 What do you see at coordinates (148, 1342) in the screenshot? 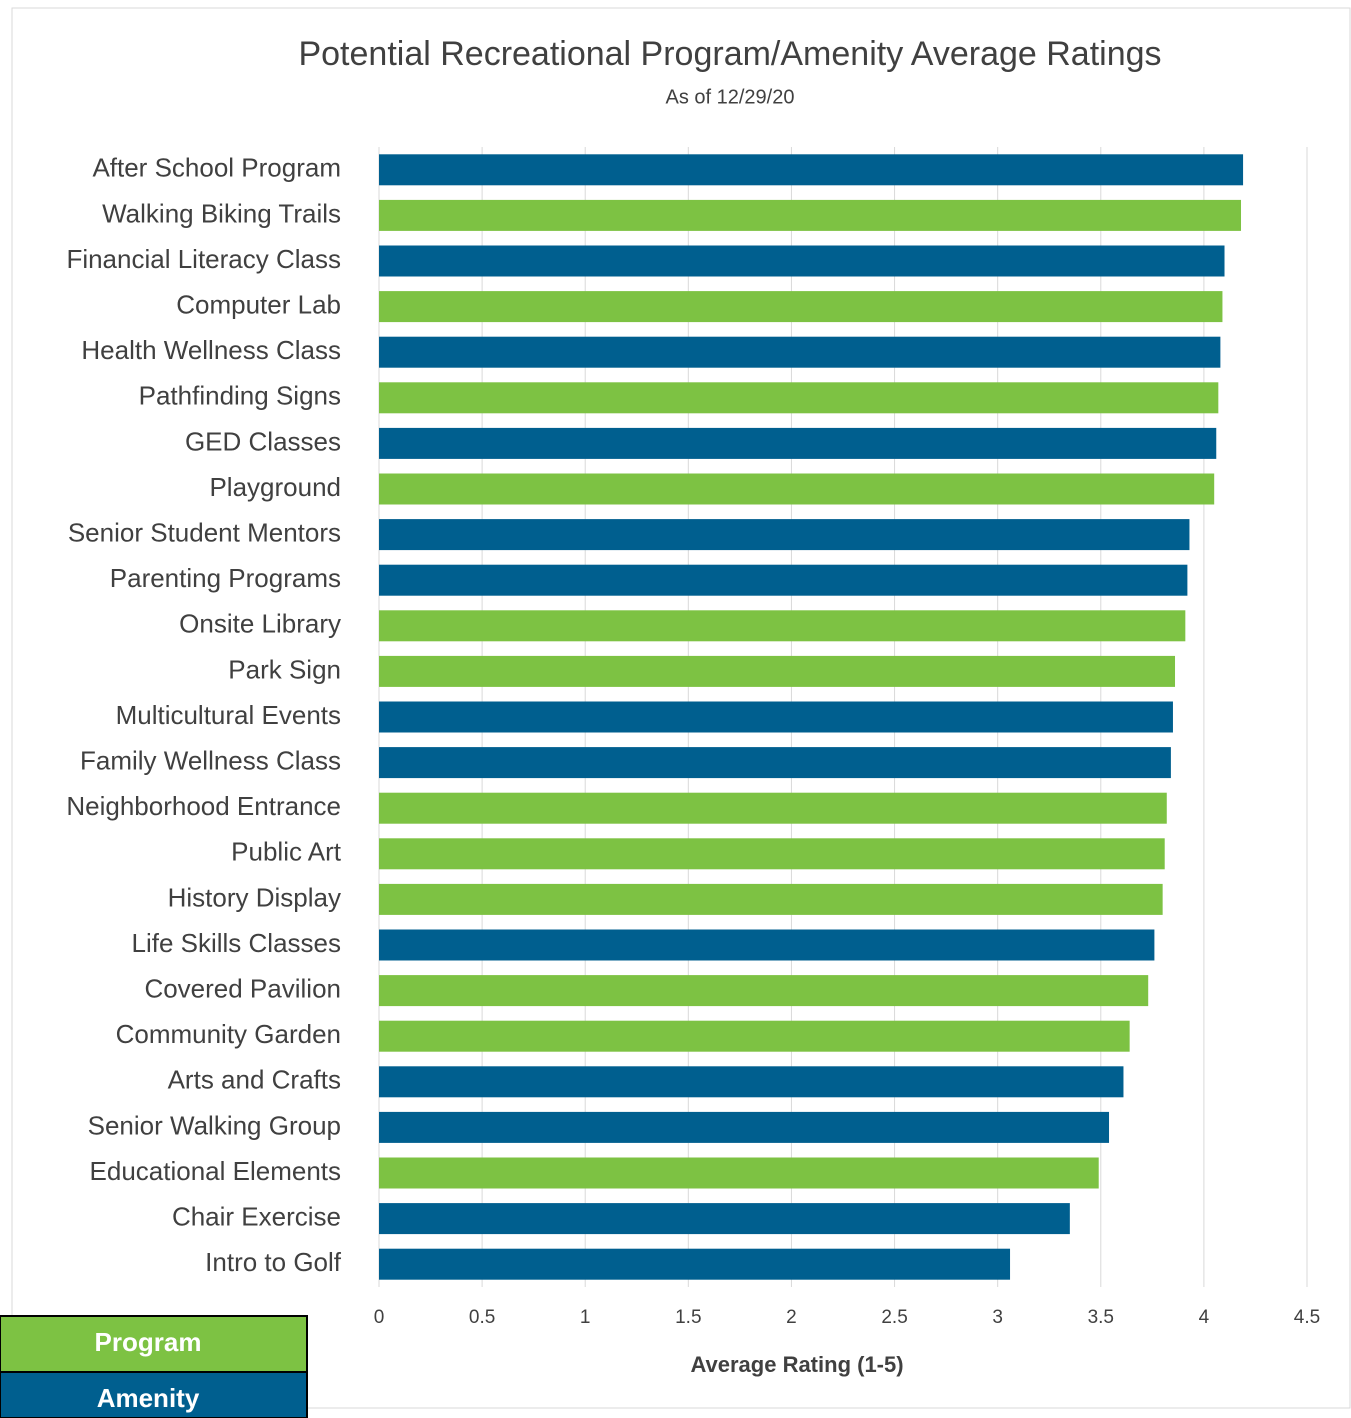
I see `legend-label: Program` at bounding box center [148, 1342].